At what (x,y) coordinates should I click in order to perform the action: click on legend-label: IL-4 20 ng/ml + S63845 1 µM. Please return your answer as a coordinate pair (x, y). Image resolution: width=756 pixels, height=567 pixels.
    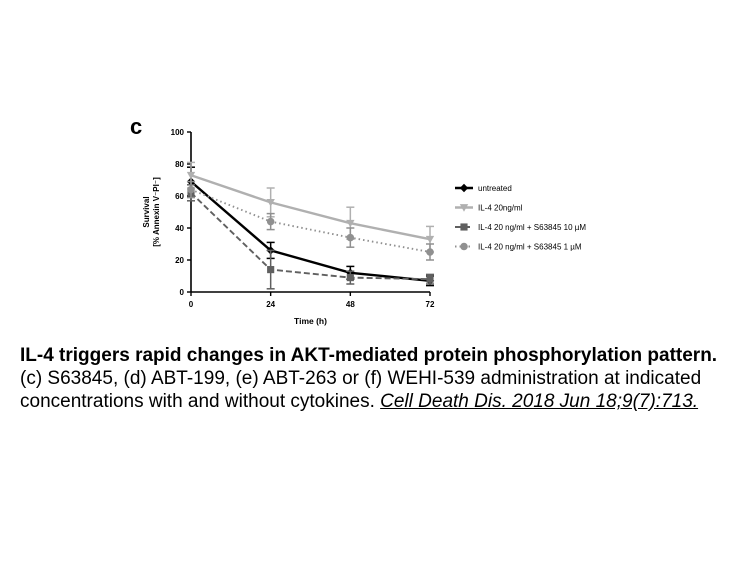
    Looking at the image, I should click on (530, 247).